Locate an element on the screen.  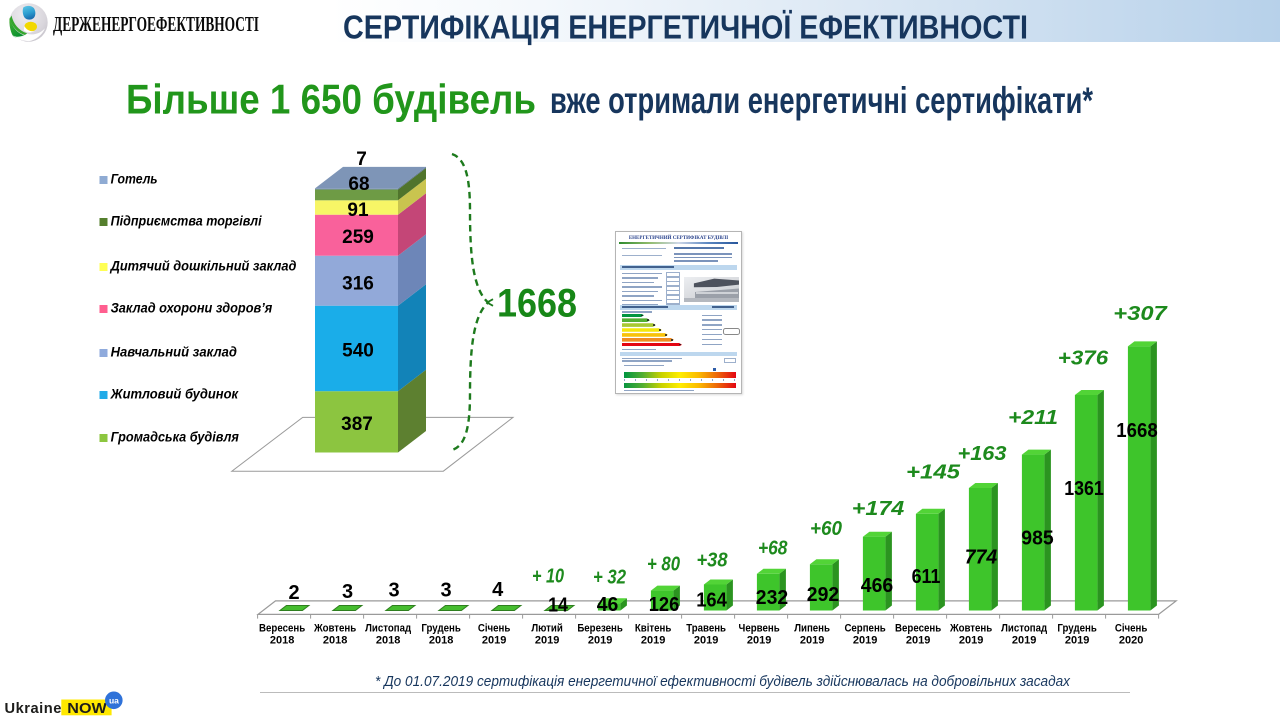
svg-text: 68 is located at coordinates (358, 184).